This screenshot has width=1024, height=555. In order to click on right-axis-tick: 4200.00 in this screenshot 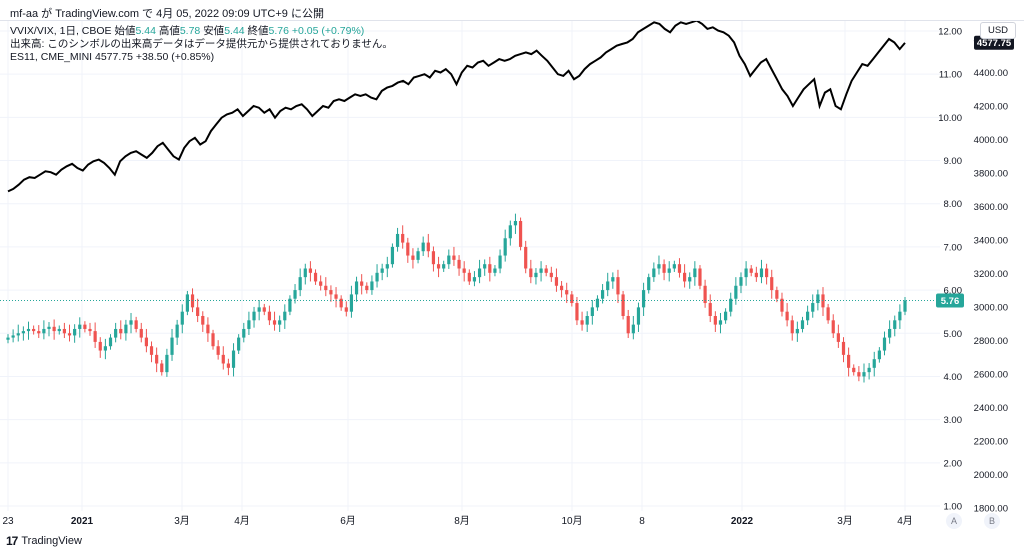, I will do `click(991, 107)`.